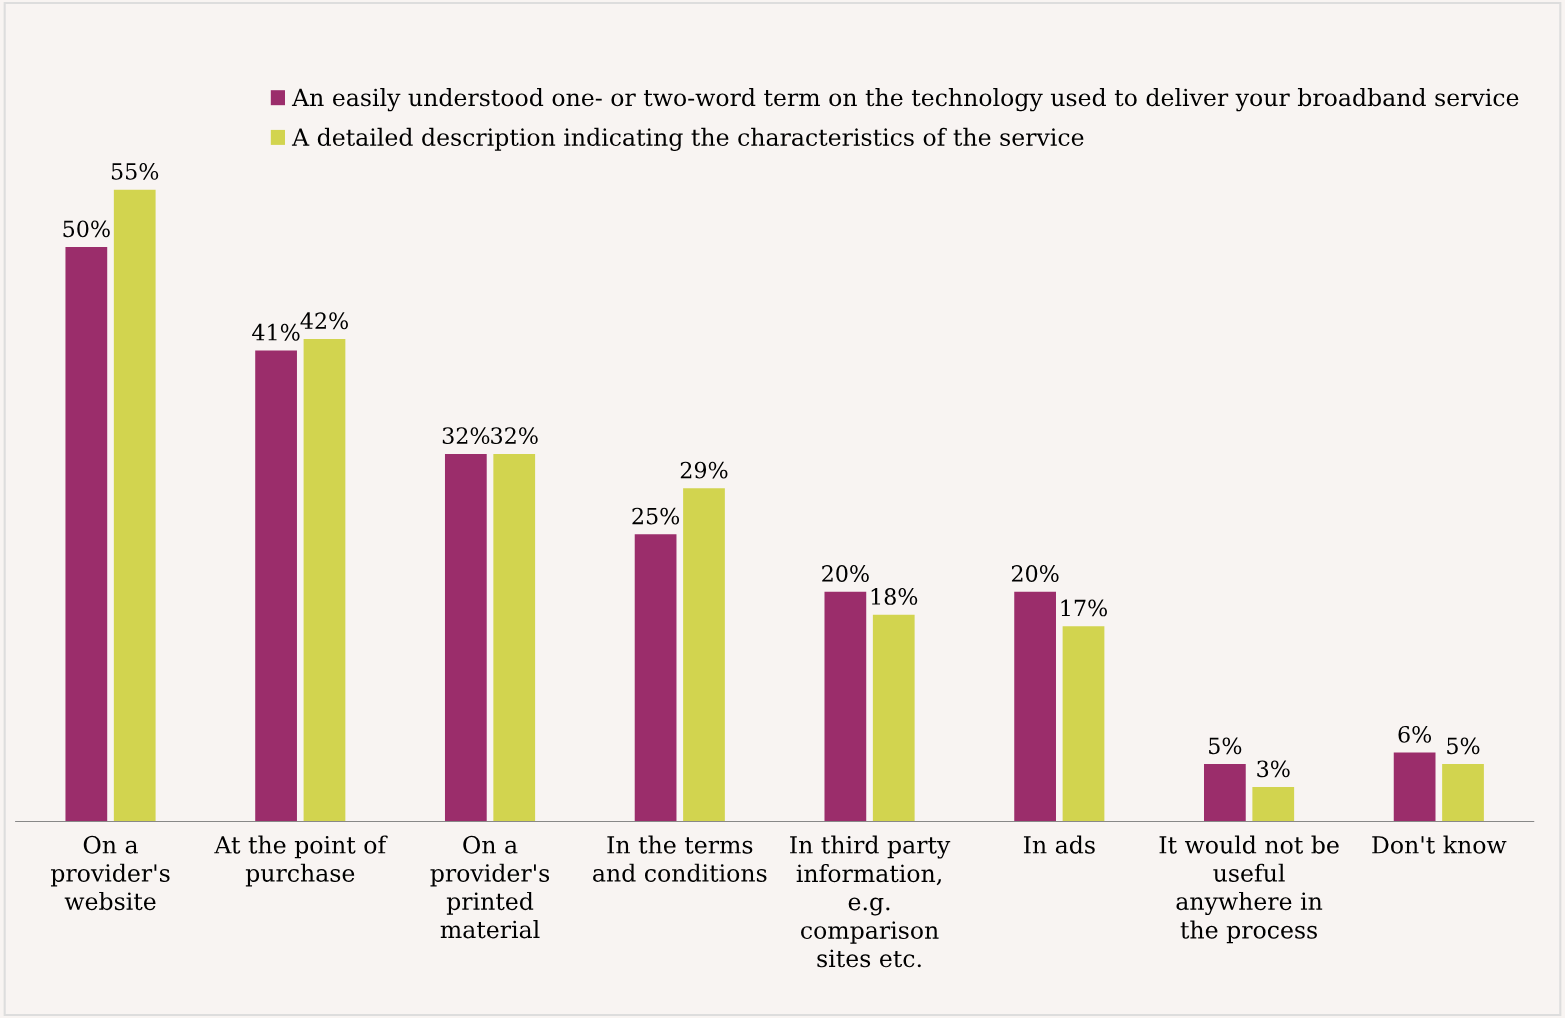 Image resolution: width=1565 pixels, height=1018 pixels. What do you see at coordinates (687, 139) in the screenshot?
I see `legend-label: A detailed description indicating the characteristics of the service` at bounding box center [687, 139].